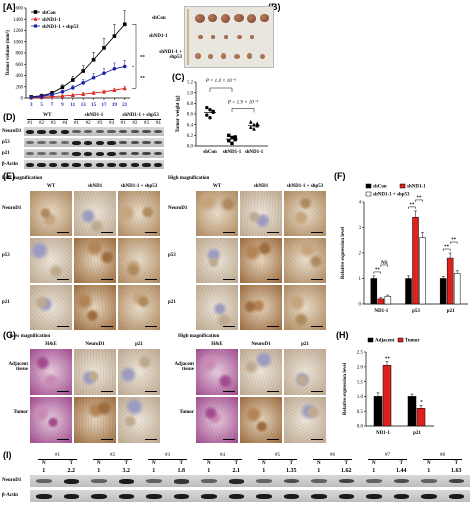 This screenshot has width=474, height=507. I want to click on ratio-label: 1.8, so click(181, 471).